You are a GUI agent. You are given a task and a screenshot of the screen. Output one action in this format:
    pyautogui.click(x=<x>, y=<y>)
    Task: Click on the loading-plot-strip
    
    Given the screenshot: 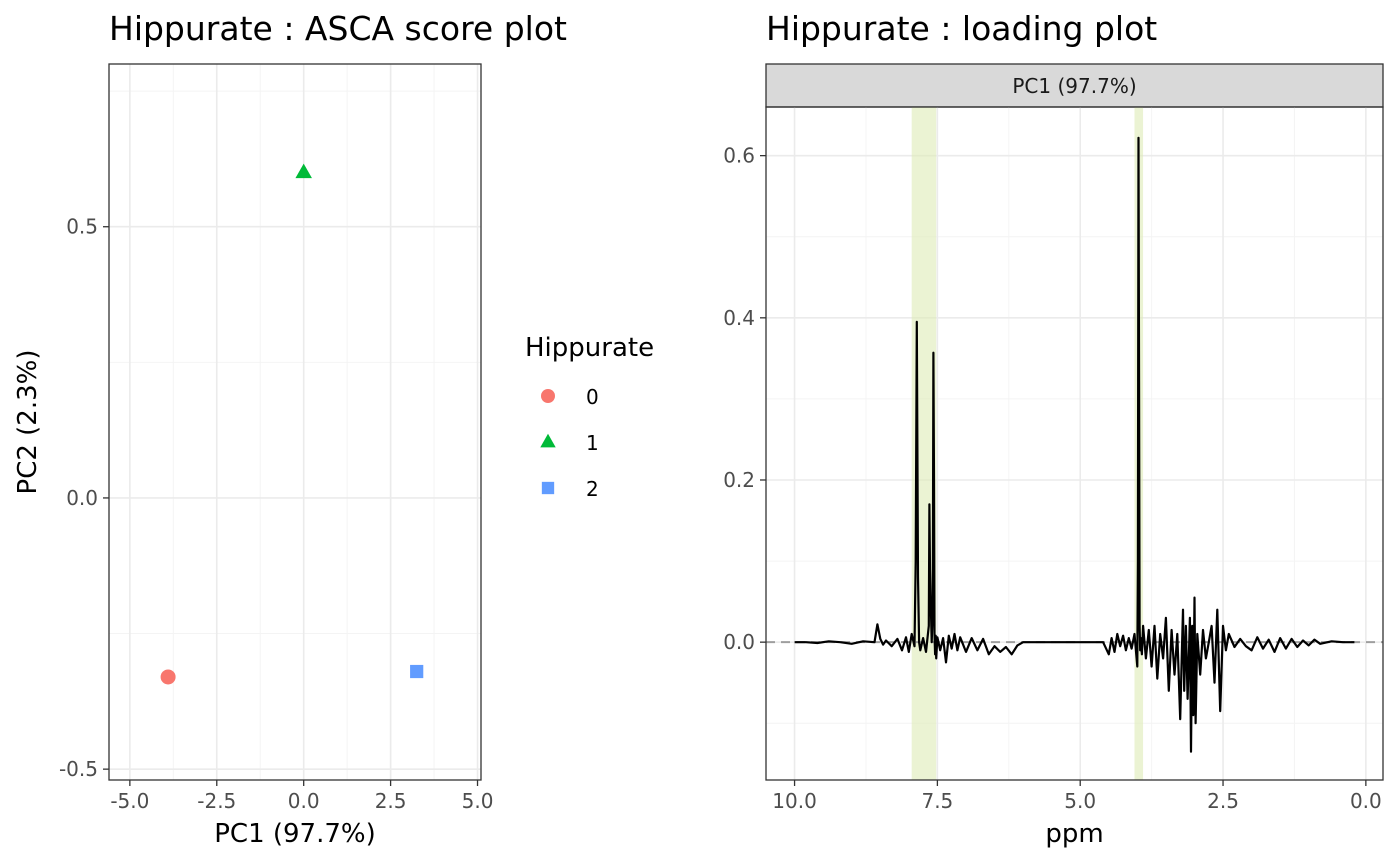 What is the action you would take?
    pyautogui.click(x=1074, y=85)
    